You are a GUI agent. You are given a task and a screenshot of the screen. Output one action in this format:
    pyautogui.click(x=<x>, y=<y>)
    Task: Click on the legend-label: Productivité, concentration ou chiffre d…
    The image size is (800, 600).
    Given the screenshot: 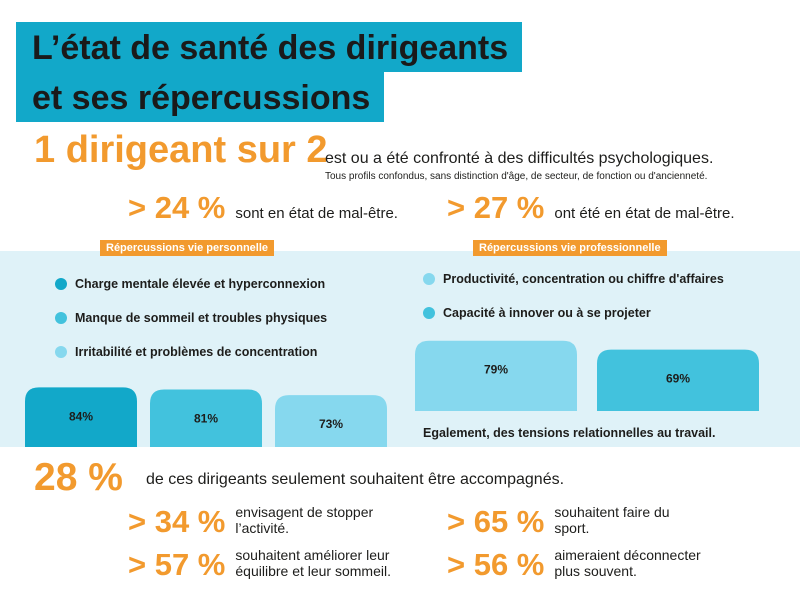 What is the action you would take?
    pyautogui.click(x=583, y=279)
    